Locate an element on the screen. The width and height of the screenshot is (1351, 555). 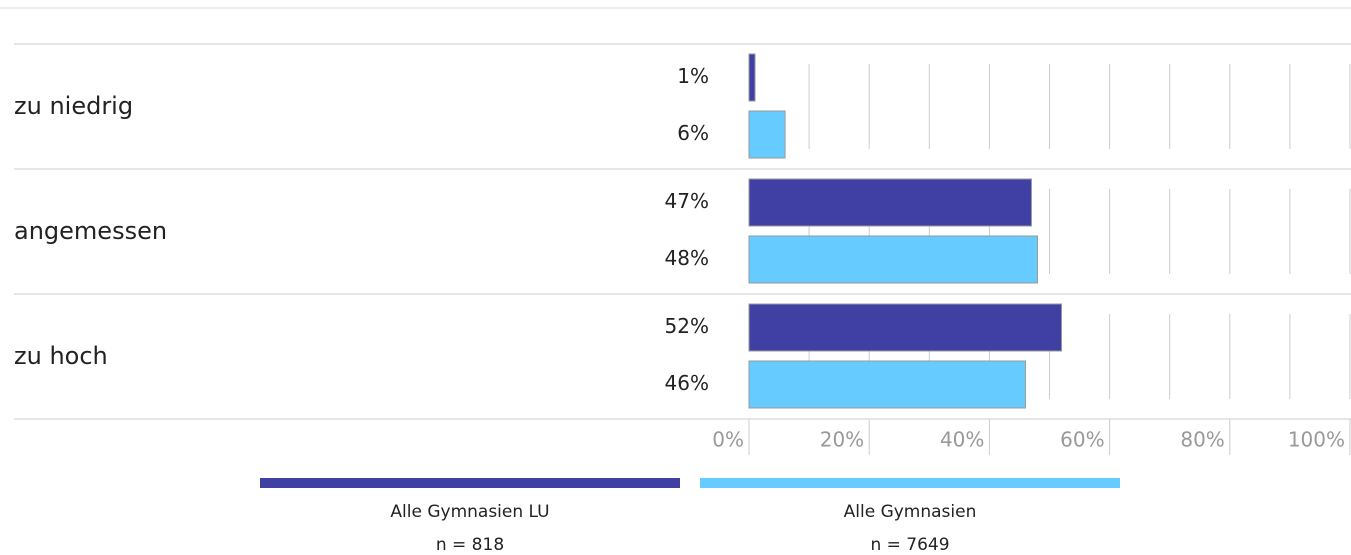
value-label: 6% is located at coordinates (693, 133).